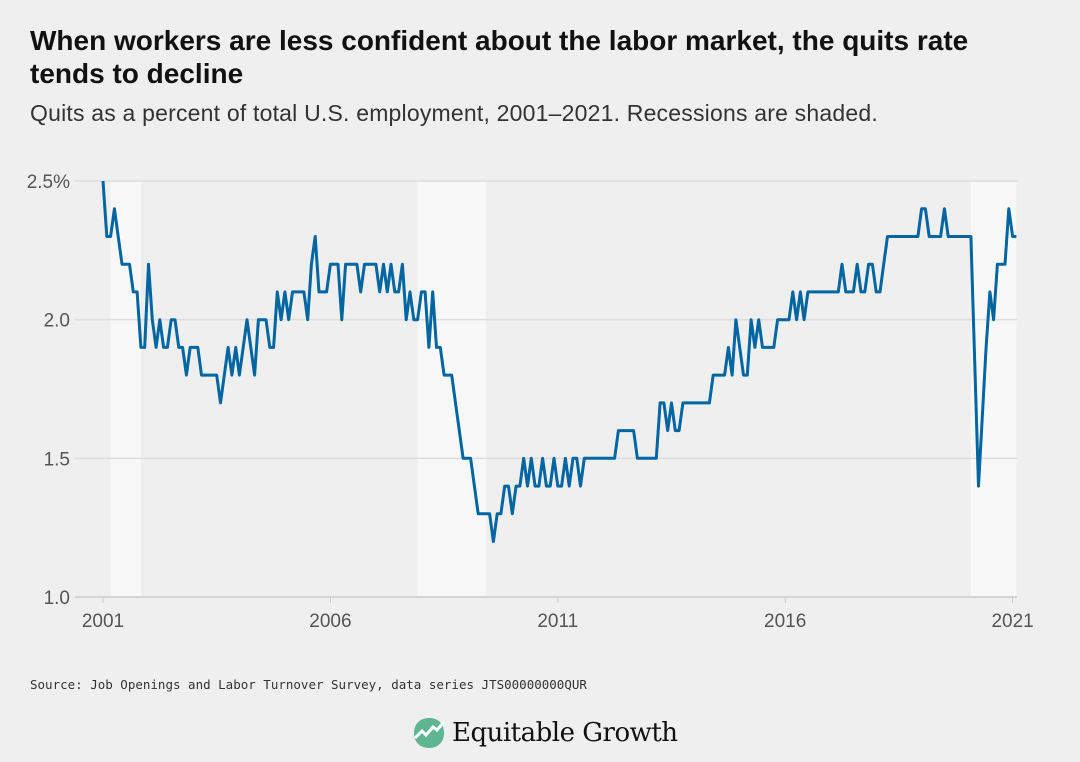 Image resolution: width=1080 pixels, height=762 pixels. I want to click on x-axis-labels: 2001 2006 2011 2016 2021, so click(558, 614).